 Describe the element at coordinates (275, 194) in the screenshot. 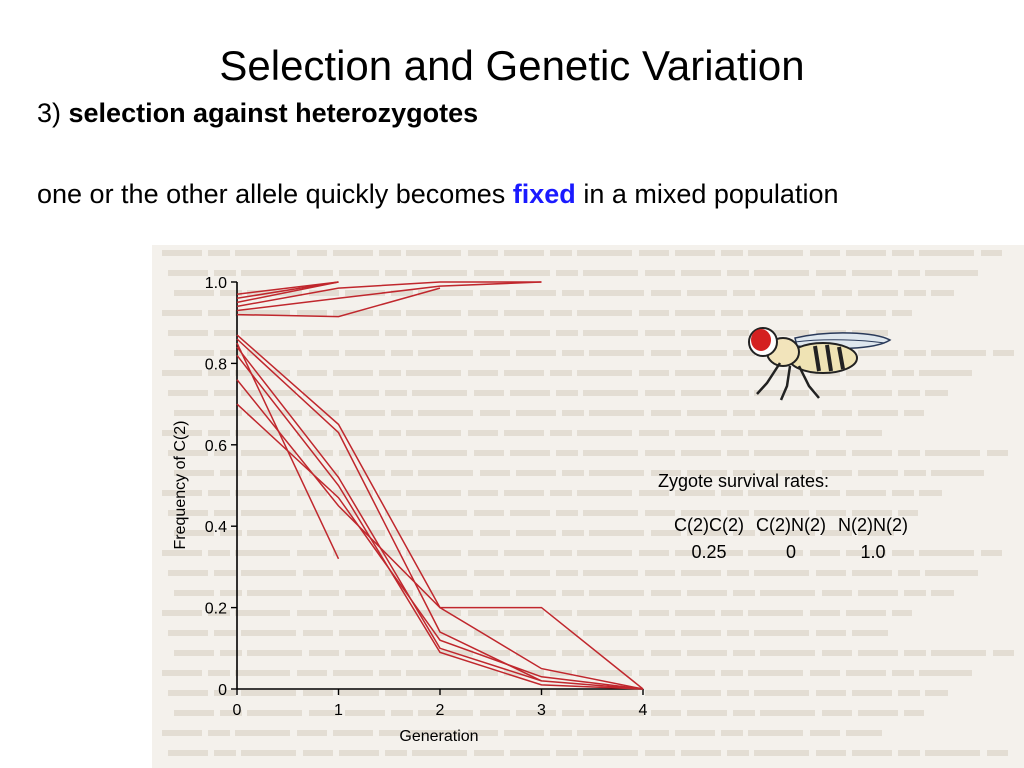

I see `statement-before: one or the other allele quickly becomes` at that location.